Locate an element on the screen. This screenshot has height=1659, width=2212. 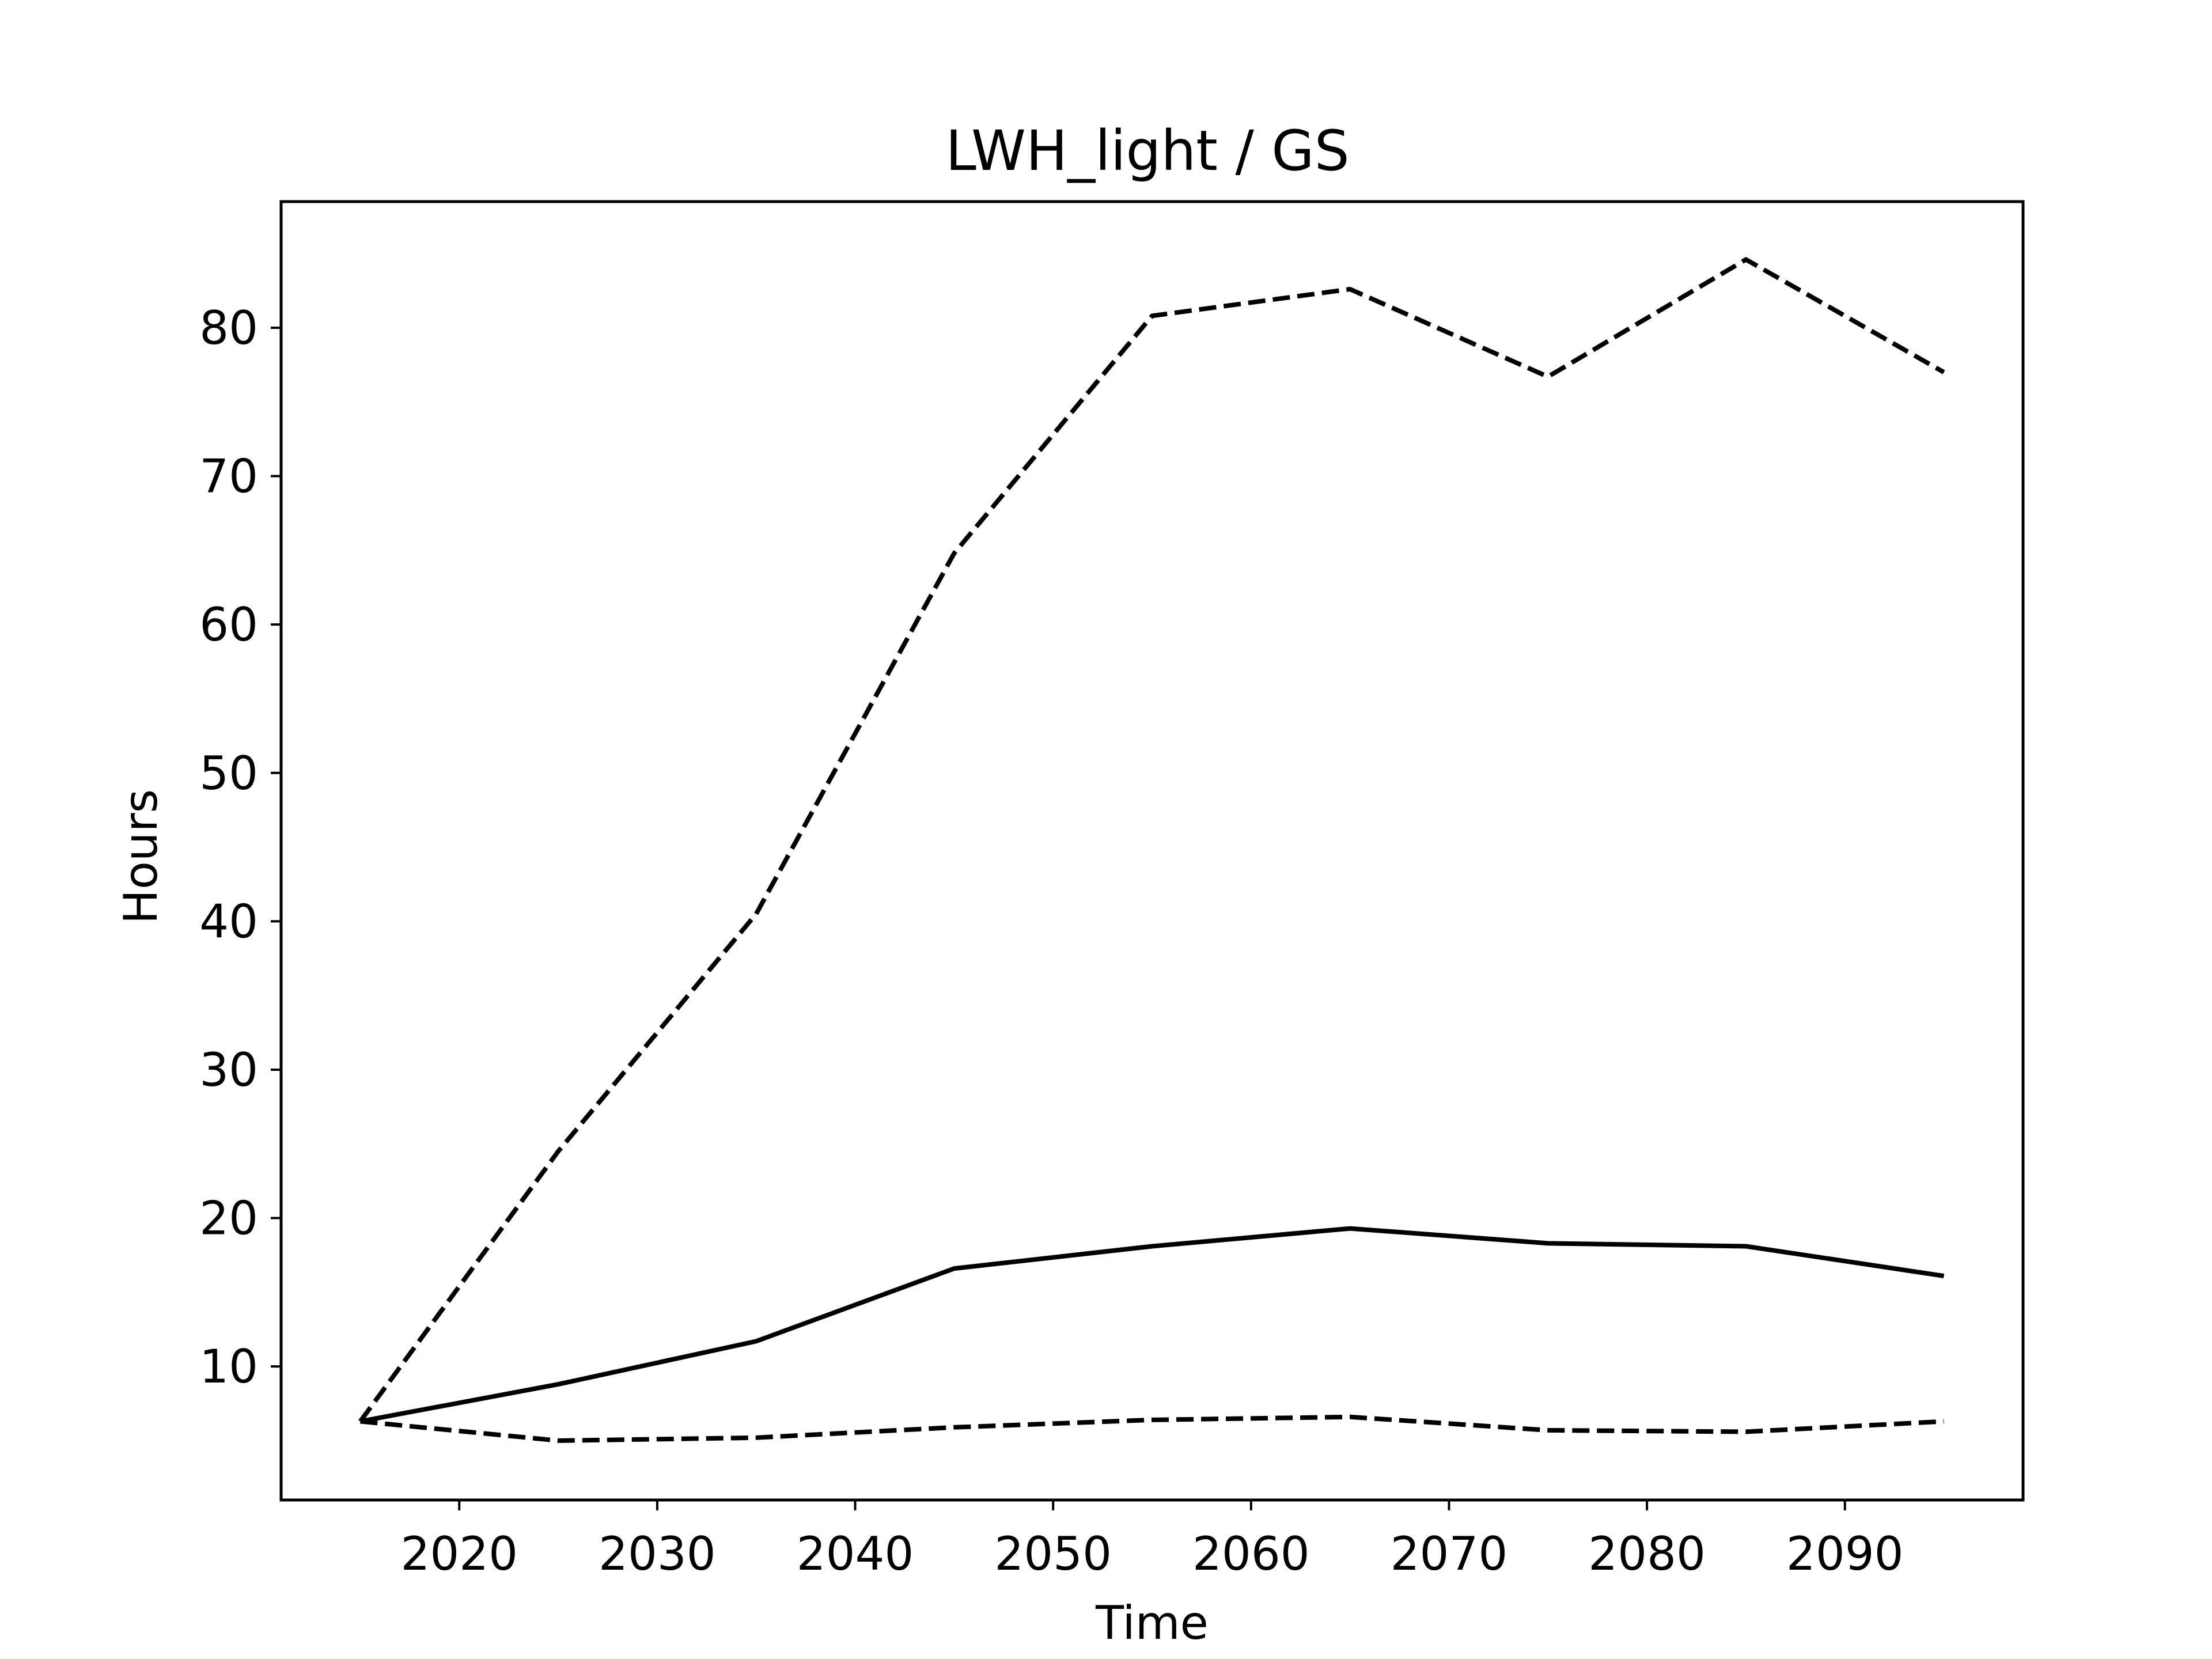
x-tick-label: 2070 is located at coordinates (1449, 1554).